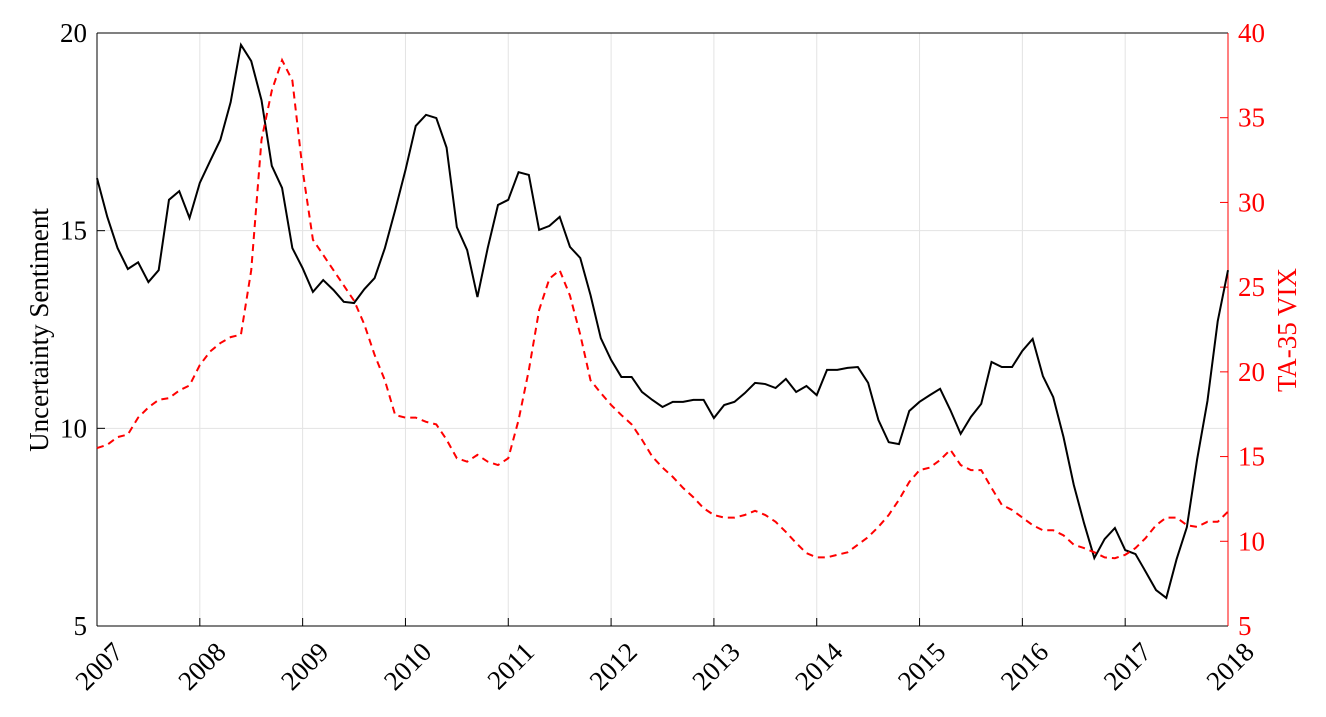 Image resolution: width=1326 pixels, height=717 pixels. I want to click on y-axis-label: Uncertainty Sentiment, so click(39, 330).